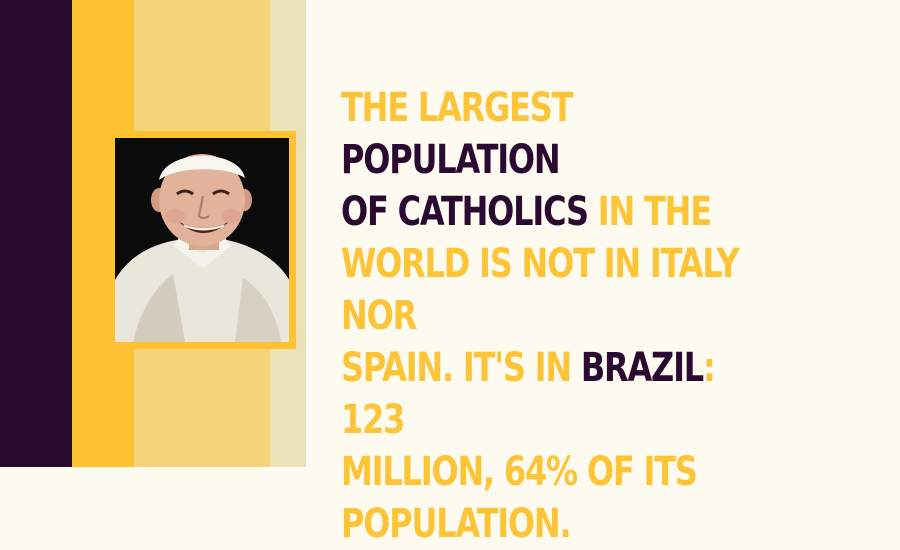  Describe the element at coordinates (528, 394) in the screenshot. I see `headline-phrase: : 123` at that location.